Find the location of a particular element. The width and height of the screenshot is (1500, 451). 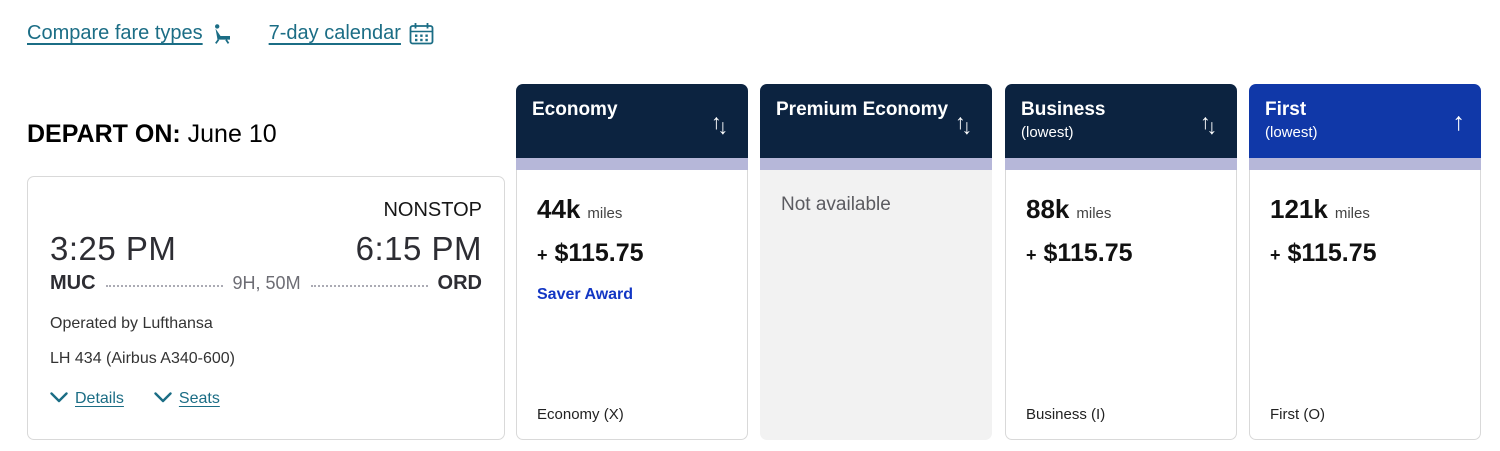

route-row: MUC 9H, 50M ORD is located at coordinates (266, 283).